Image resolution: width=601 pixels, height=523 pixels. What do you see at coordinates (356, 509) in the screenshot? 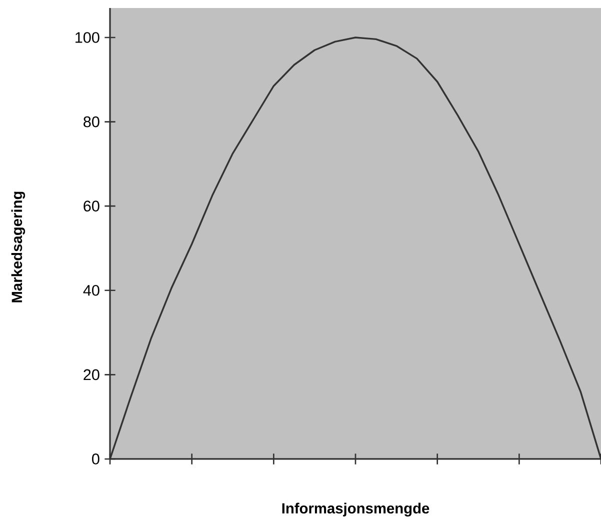
I see `x-axis-title: Informasjonsmengde` at bounding box center [356, 509].